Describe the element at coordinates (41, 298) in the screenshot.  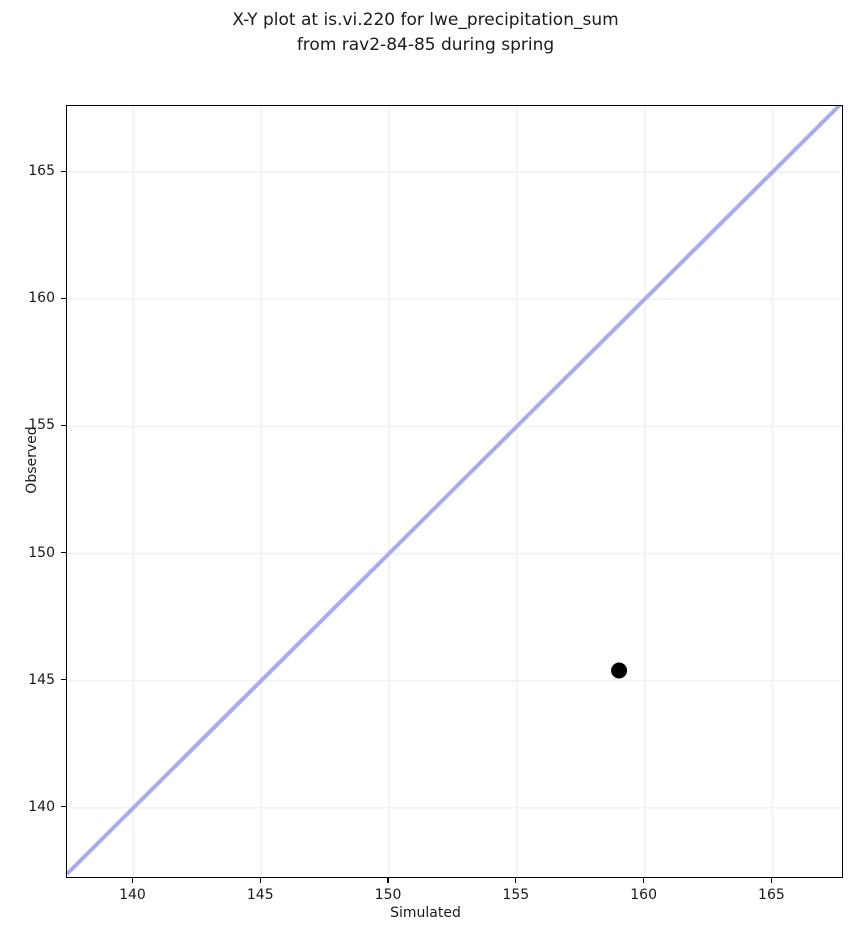
I see `y-tick-label: 160` at that location.